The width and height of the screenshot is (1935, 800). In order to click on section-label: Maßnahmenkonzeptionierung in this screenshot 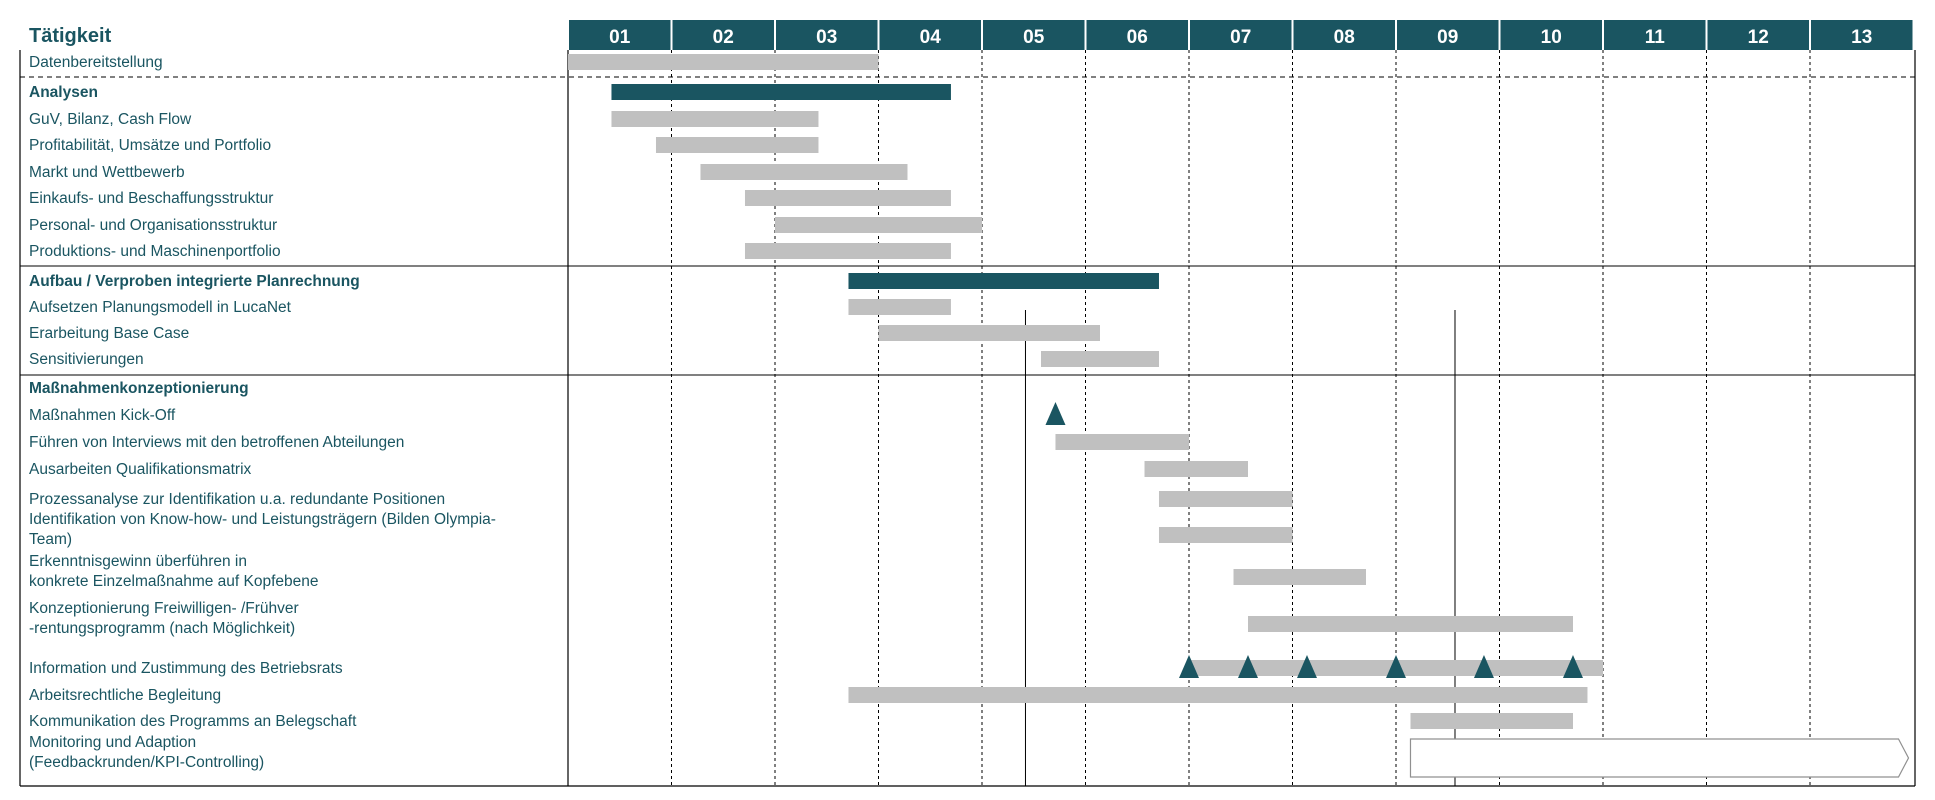, I will do `click(139, 388)`.